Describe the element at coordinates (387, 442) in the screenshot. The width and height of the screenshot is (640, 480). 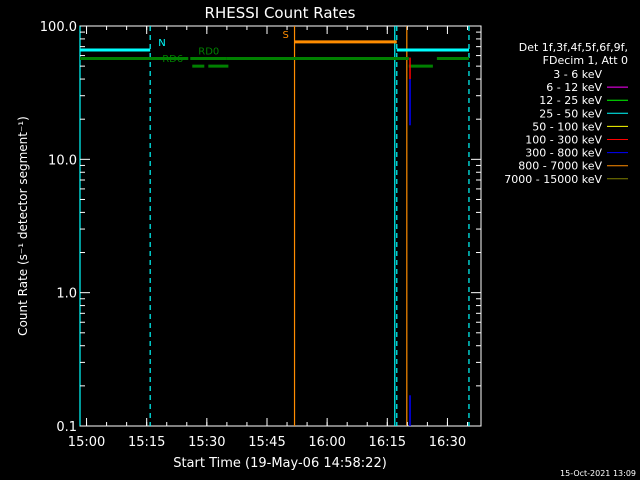
I see `x-tick-label-5: 16:15` at that location.